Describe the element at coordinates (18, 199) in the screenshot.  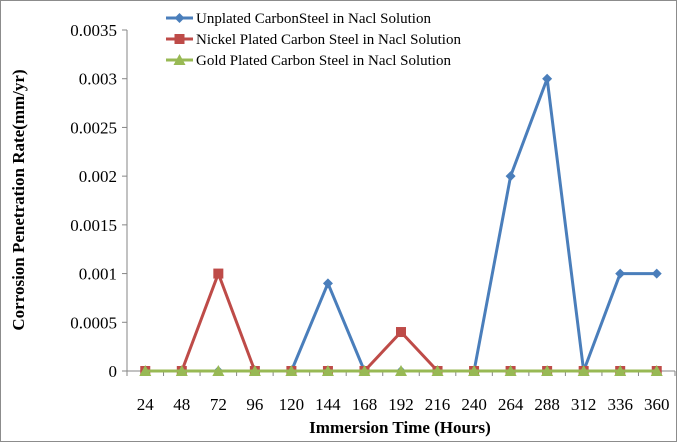
I see `y-axis-label: Corrosion Penetration Rate(mm/yr)` at that location.